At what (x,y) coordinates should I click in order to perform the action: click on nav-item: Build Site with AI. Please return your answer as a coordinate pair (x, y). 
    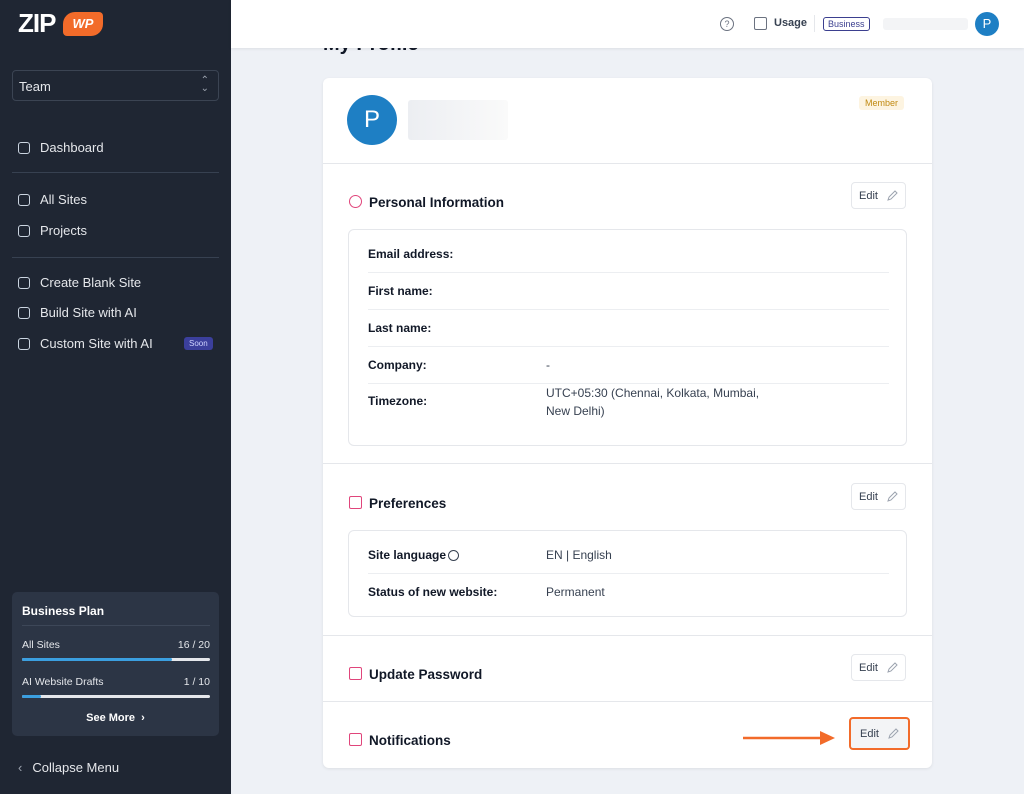
    Looking at the image, I should click on (77, 312).